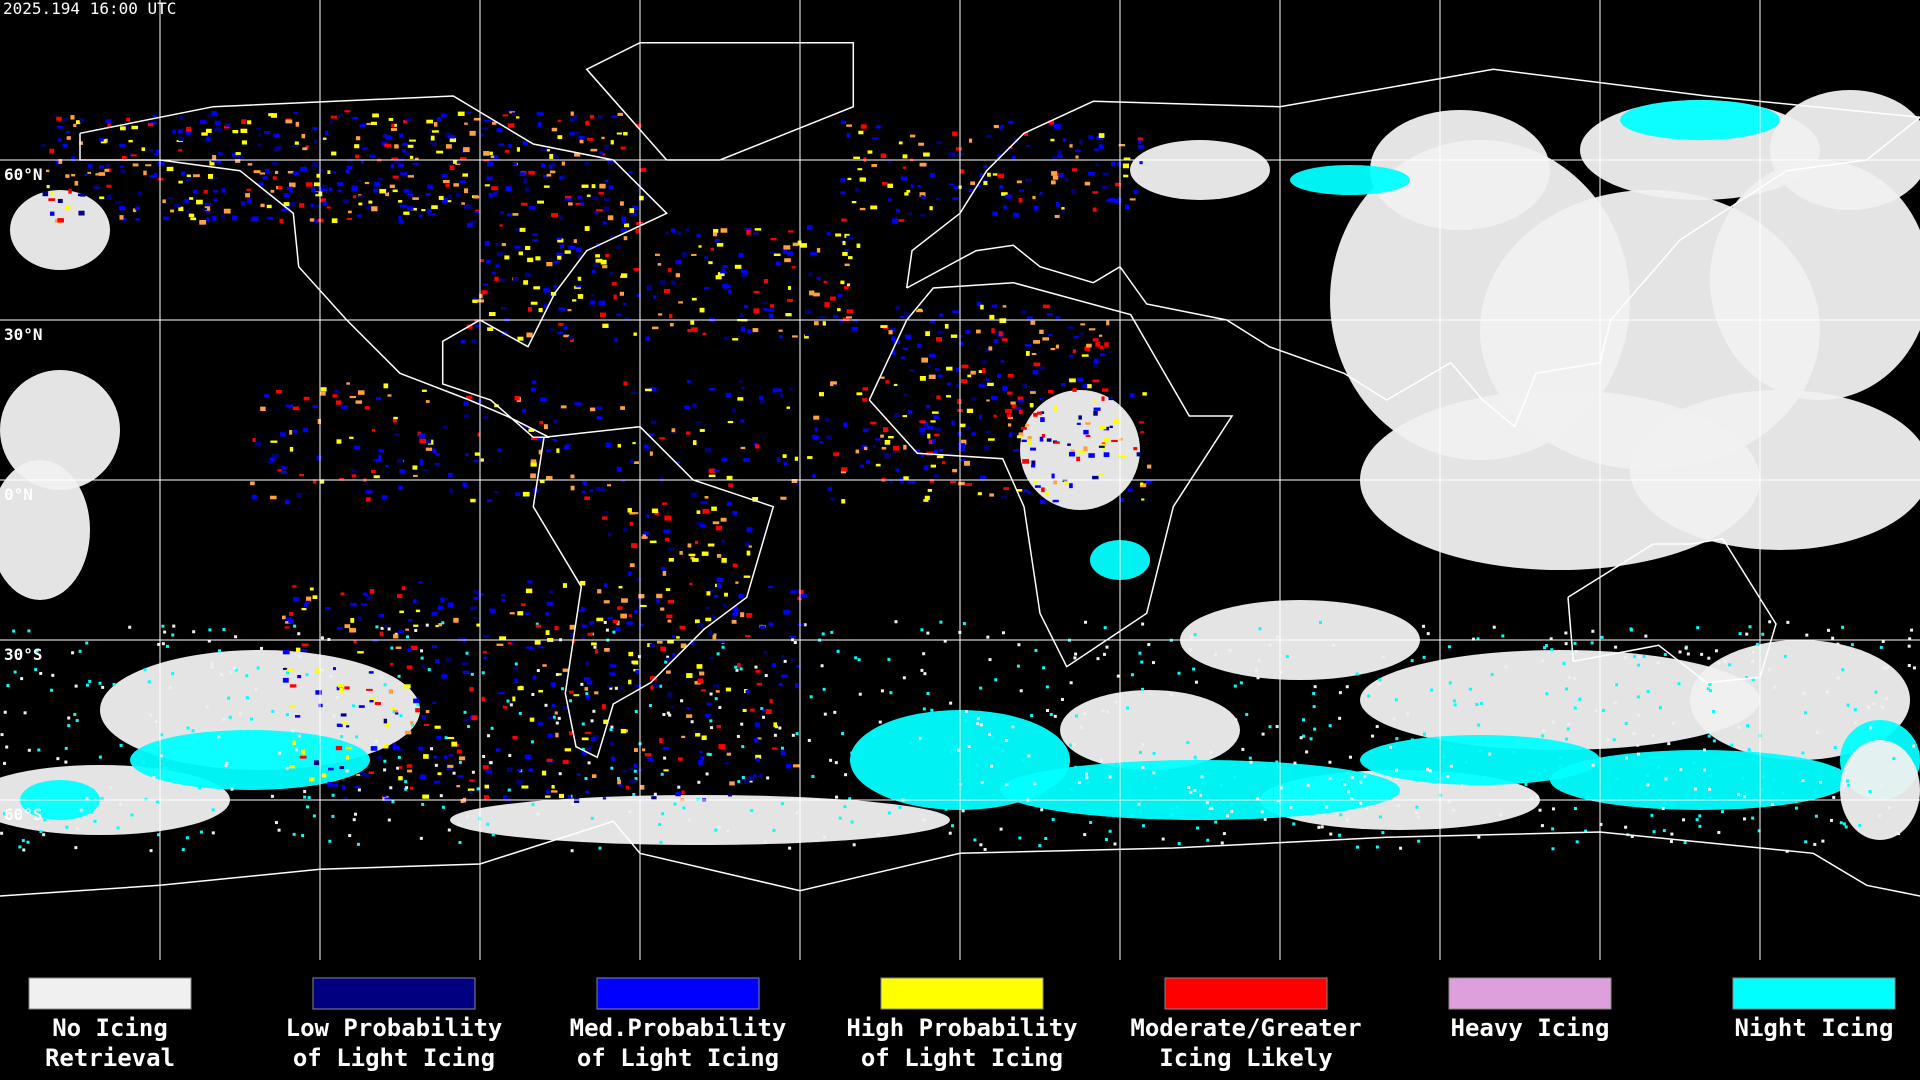 This screenshot has height=1080, width=1920. Describe the element at coordinates (1245, 1058) in the screenshot. I see `legend-label: Icing Likely` at that location.